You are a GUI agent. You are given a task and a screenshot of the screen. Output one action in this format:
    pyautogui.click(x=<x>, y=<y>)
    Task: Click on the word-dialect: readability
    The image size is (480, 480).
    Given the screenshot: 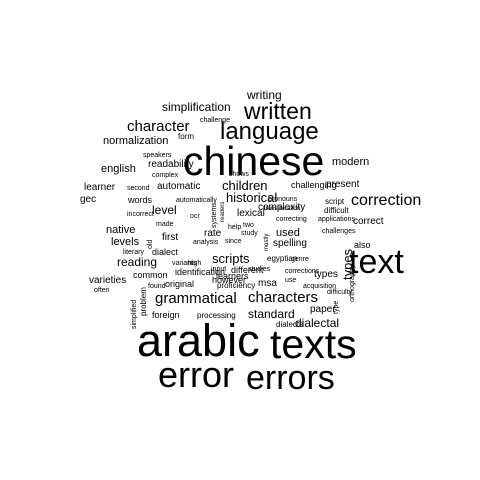 What is the action you would take?
    pyautogui.click(x=171, y=164)
    